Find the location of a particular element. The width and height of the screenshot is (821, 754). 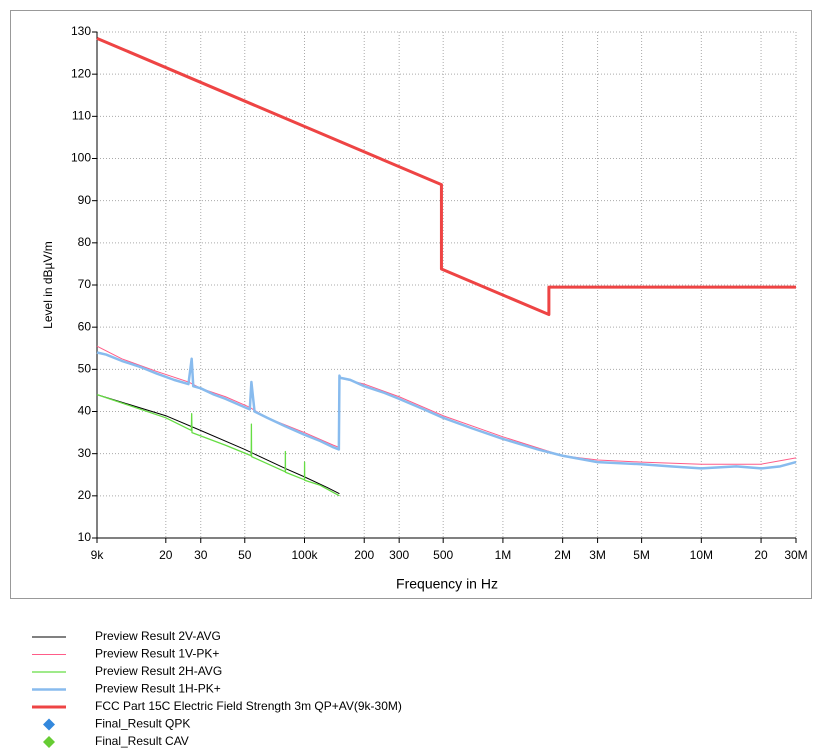

x-tick-label: 30M is located at coordinates (795, 555).